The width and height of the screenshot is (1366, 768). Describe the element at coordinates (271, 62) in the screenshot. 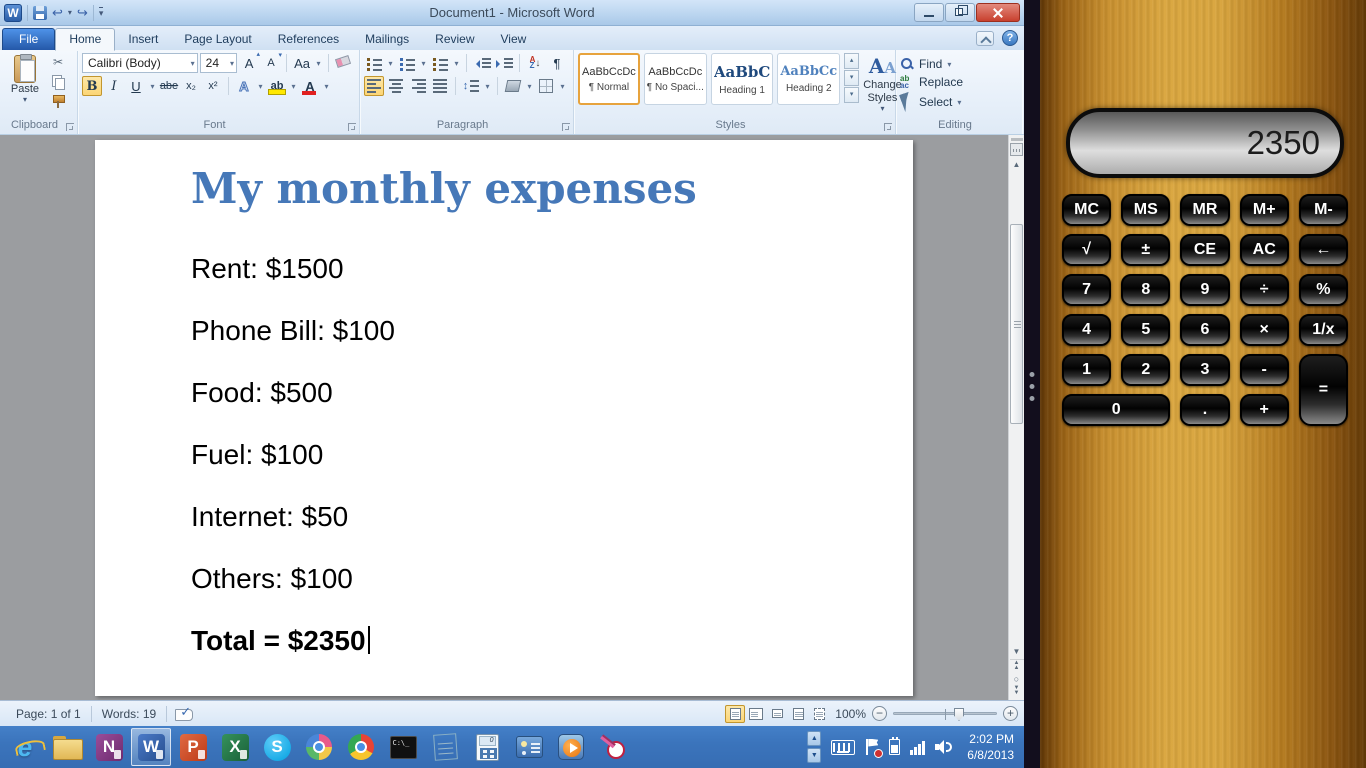

I see `shrink-font-button: A` at that location.